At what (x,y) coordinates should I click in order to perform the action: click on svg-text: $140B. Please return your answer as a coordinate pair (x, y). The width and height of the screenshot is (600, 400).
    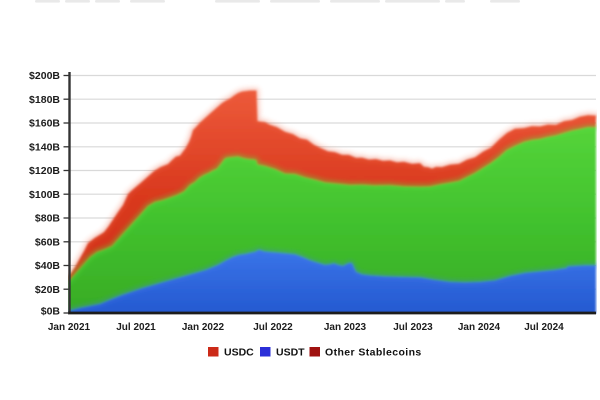
    Looking at the image, I should click on (44, 147).